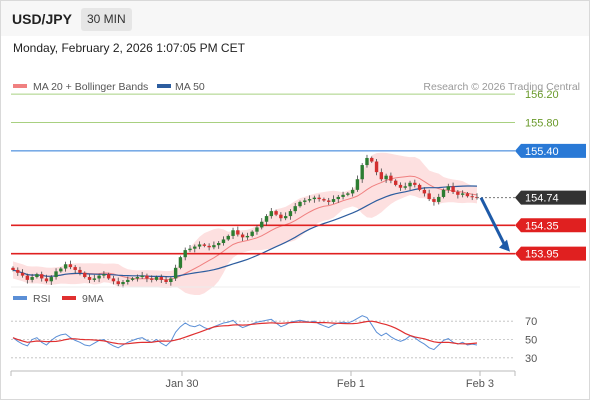 The width and height of the screenshot is (590, 400). What do you see at coordinates (542, 226) in the screenshot?
I see `level-label-154.35: 154.35` at bounding box center [542, 226].